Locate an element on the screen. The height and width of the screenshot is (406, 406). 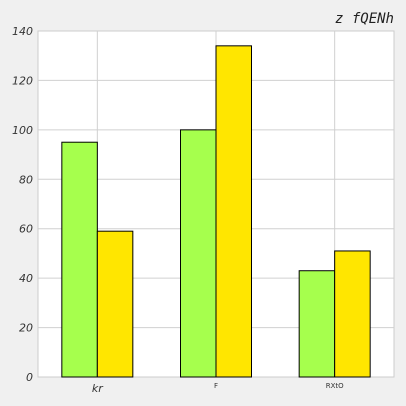
y-tick-label: 20 is located at coordinates (26, 328).